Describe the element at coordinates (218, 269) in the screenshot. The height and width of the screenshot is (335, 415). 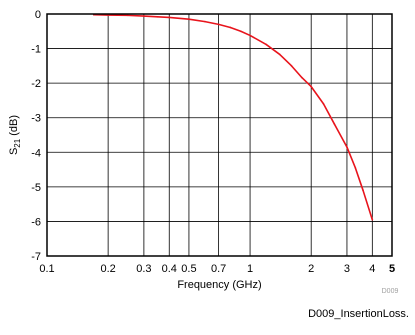
I see `x-tick-label: 0.7` at that location.